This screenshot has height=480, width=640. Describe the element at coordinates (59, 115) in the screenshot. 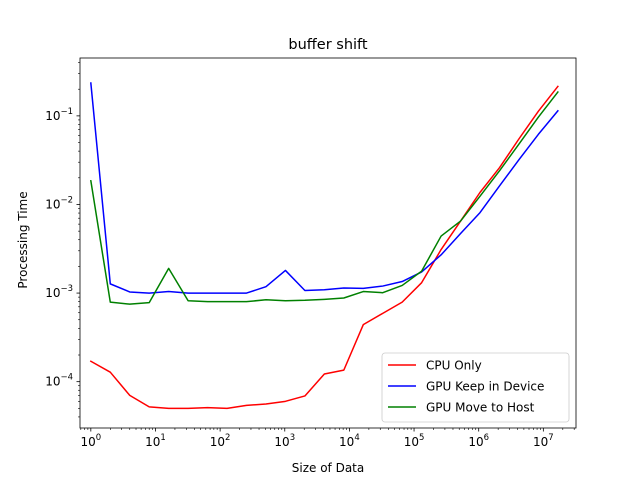

I see `y-tick-label-3: 10⁻¹` at that location.